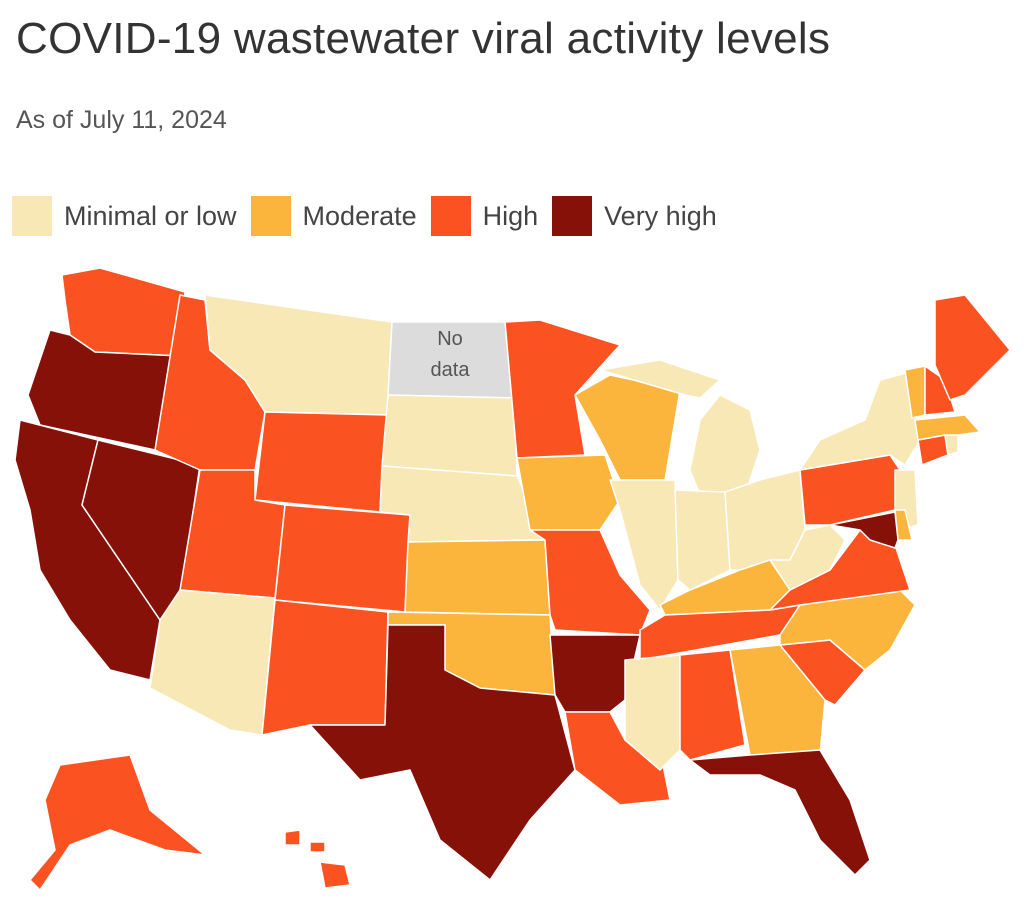 This screenshot has width=1024, height=901. I want to click on legend-item-high: High, so click(484, 216).